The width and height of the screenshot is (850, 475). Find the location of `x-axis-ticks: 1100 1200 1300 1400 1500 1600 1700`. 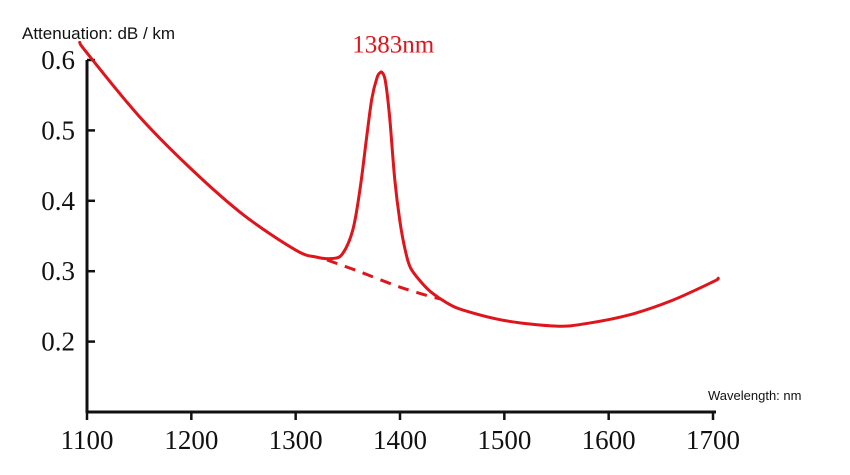

x-axis-ticks: 1100 1200 1300 1400 1500 1600 1700 is located at coordinates (400, 433).